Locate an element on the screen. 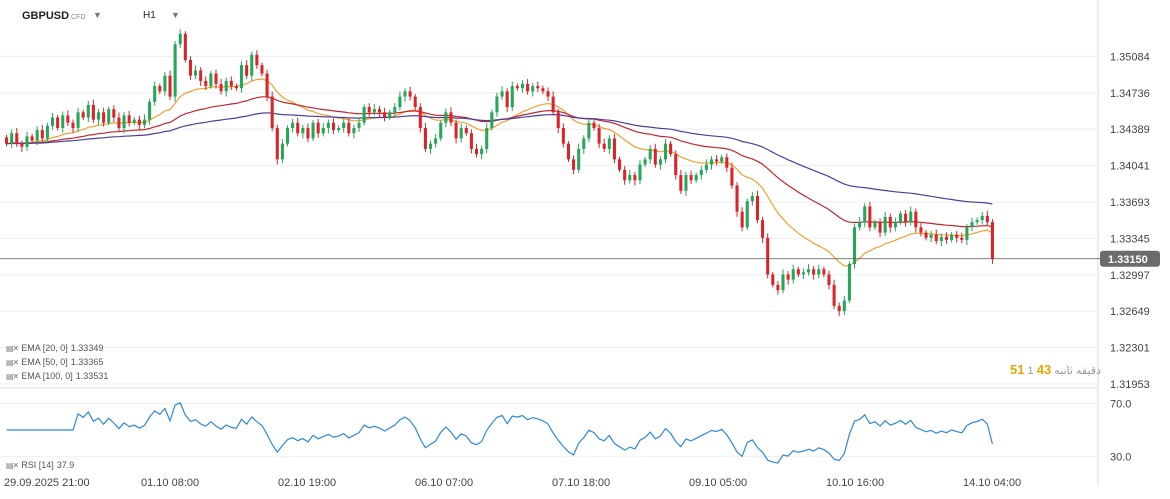 This screenshot has width=1170, height=499. last-price-tag is located at coordinates (1130, 258).